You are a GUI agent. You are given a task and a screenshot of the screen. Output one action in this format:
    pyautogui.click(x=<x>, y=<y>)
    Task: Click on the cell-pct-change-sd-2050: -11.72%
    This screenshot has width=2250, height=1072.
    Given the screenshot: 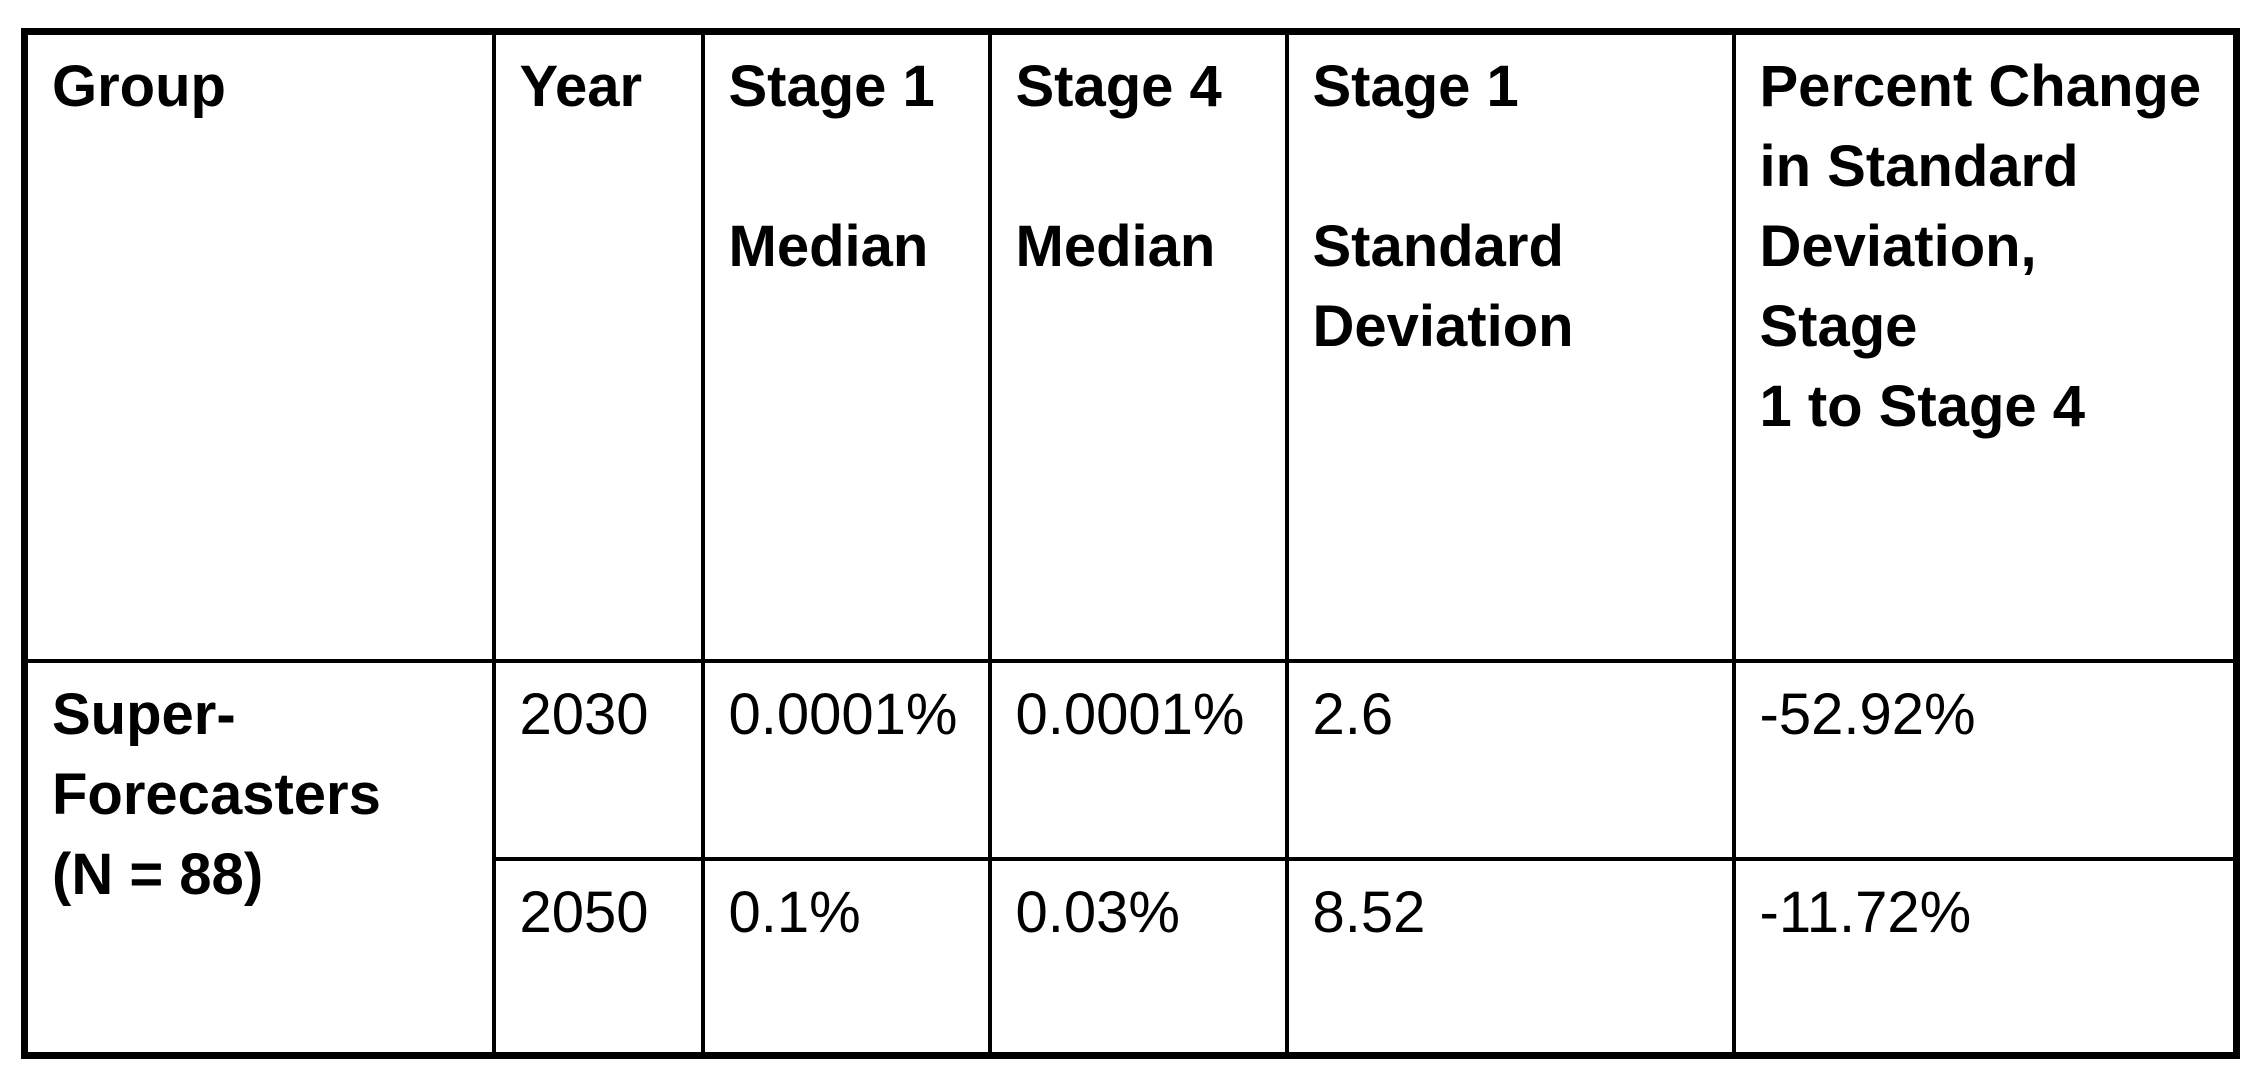 What is the action you would take?
    pyautogui.click(x=1985, y=957)
    